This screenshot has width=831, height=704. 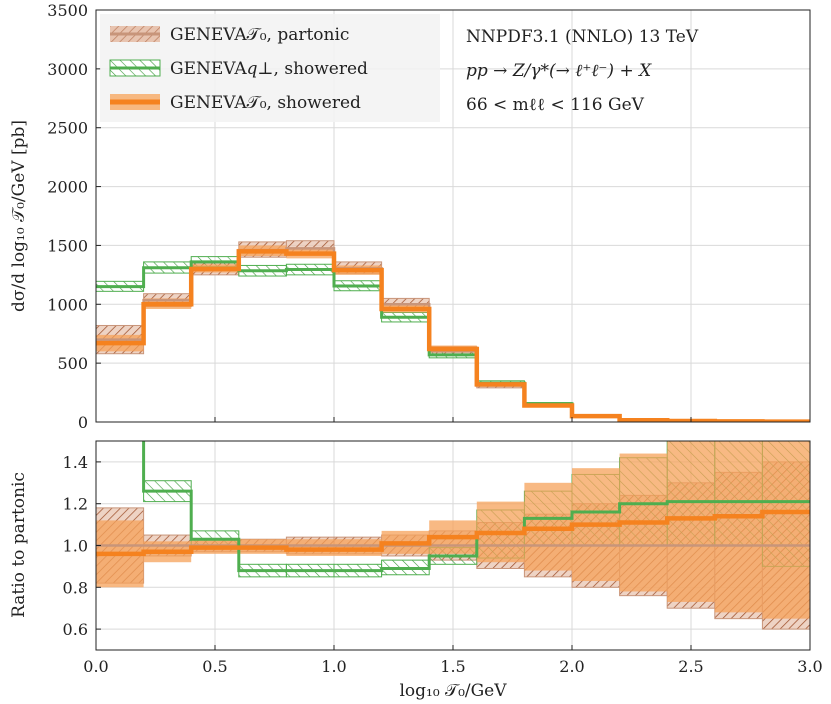 What do you see at coordinates (571, 666) in the screenshot?
I see `x-tick-label: 2.0` at bounding box center [571, 666].